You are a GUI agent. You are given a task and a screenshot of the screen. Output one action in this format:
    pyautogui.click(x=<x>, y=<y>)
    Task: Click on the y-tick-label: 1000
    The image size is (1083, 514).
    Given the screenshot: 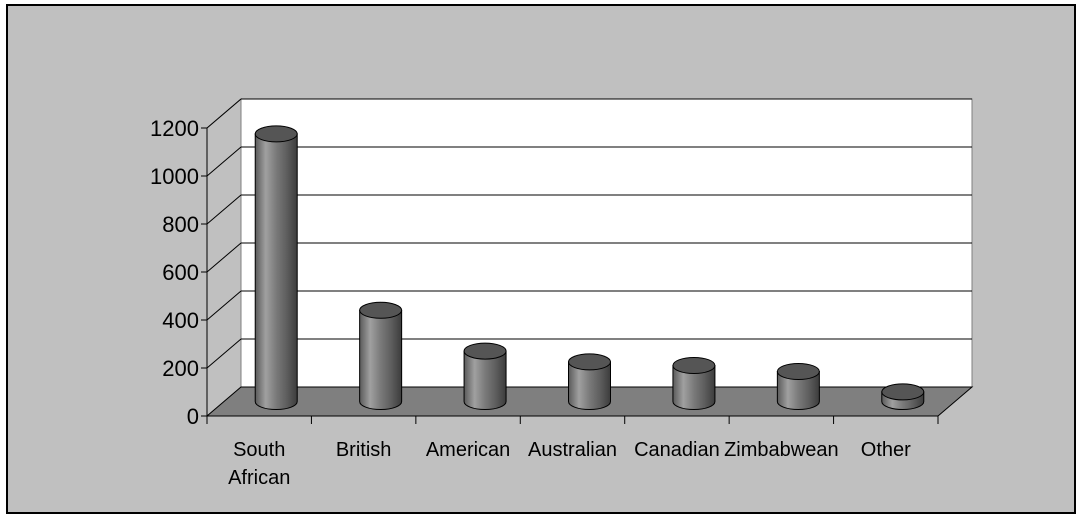 What is the action you would take?
    pyautogui.click(x=174, y=176)
    